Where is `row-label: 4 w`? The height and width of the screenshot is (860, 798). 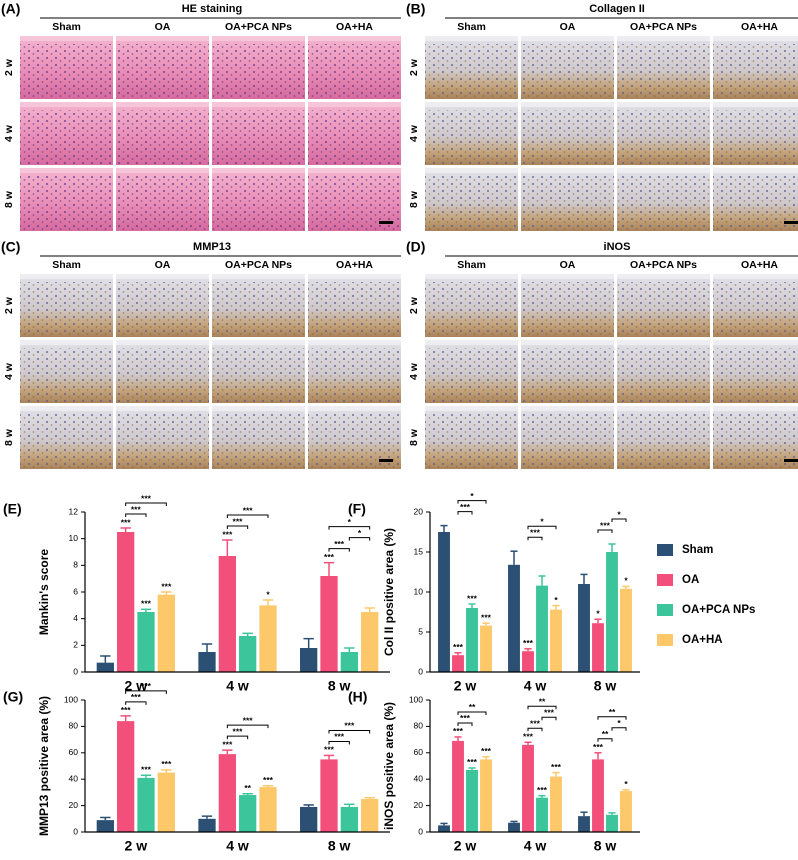
row-label: 4 w is located at coordinates (414, 371).